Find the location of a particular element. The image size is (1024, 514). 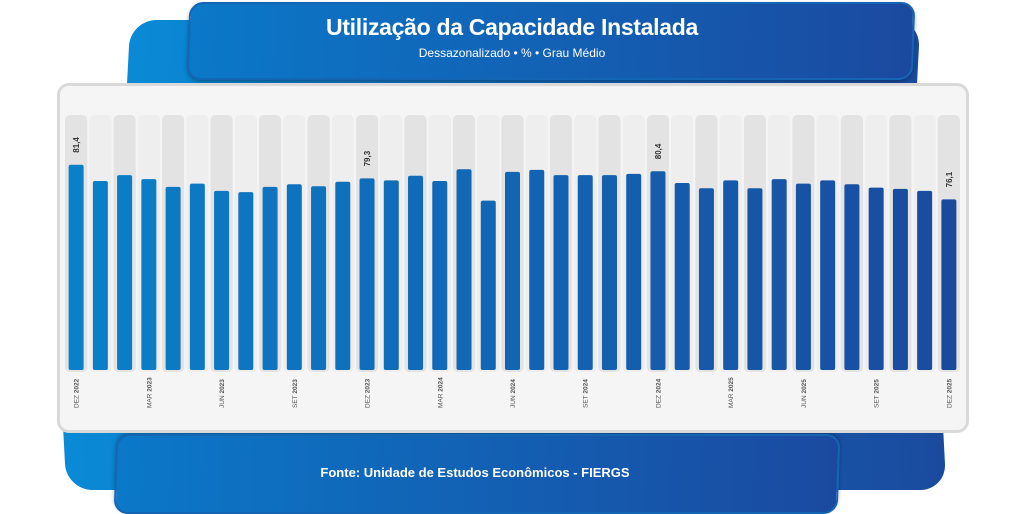

bar-jun-2023 is located at coordinates (222, 280).